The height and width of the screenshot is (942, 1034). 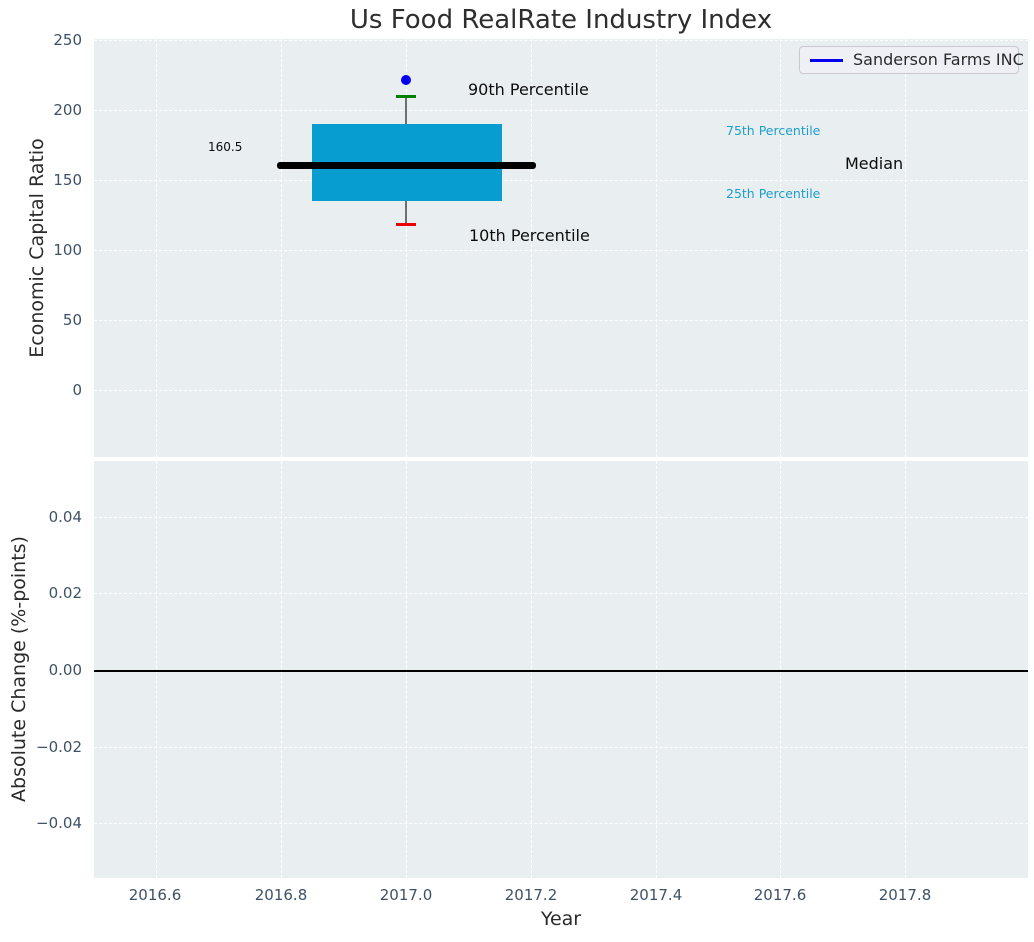 What do you see at coordinates (874, 163) in the screenshot?
I see `median-label: Median` at bounding box center [874, 163].